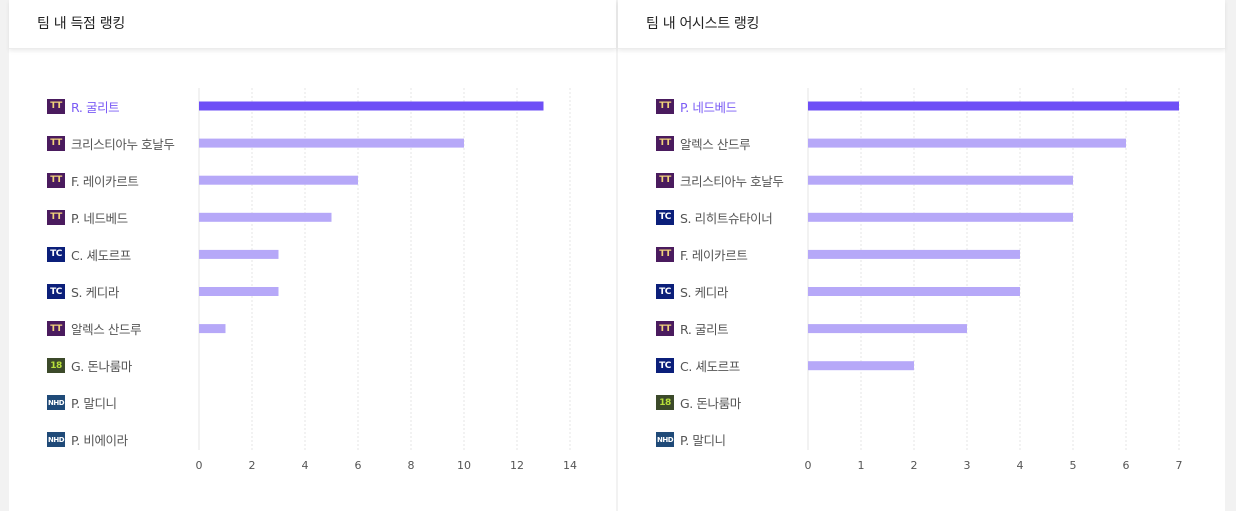 This screenshot has height=511, width=1236. I want to click on panel-title: 팀 내 득점 랭킹, so click(81, 24).